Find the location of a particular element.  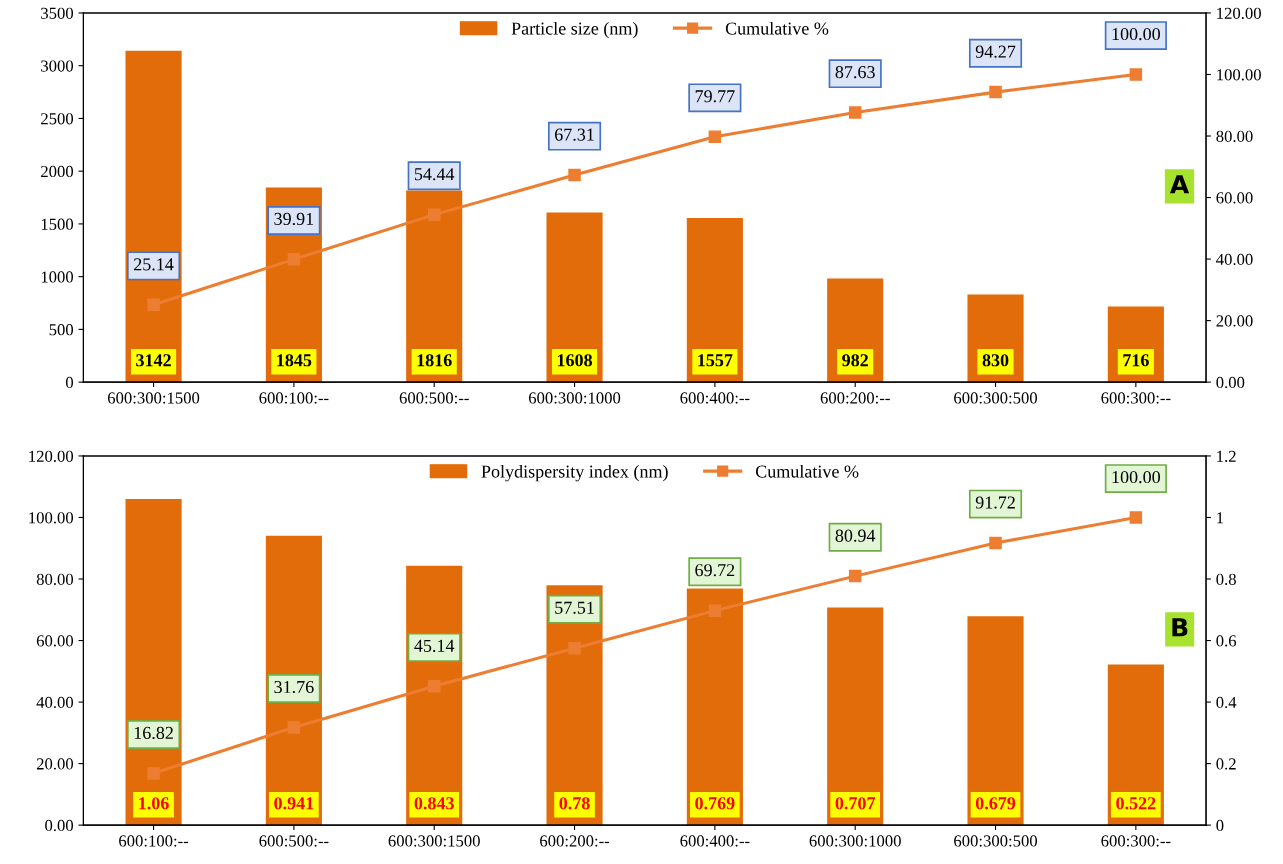

data-label: 0.679 is located at coordinates (995, 803).